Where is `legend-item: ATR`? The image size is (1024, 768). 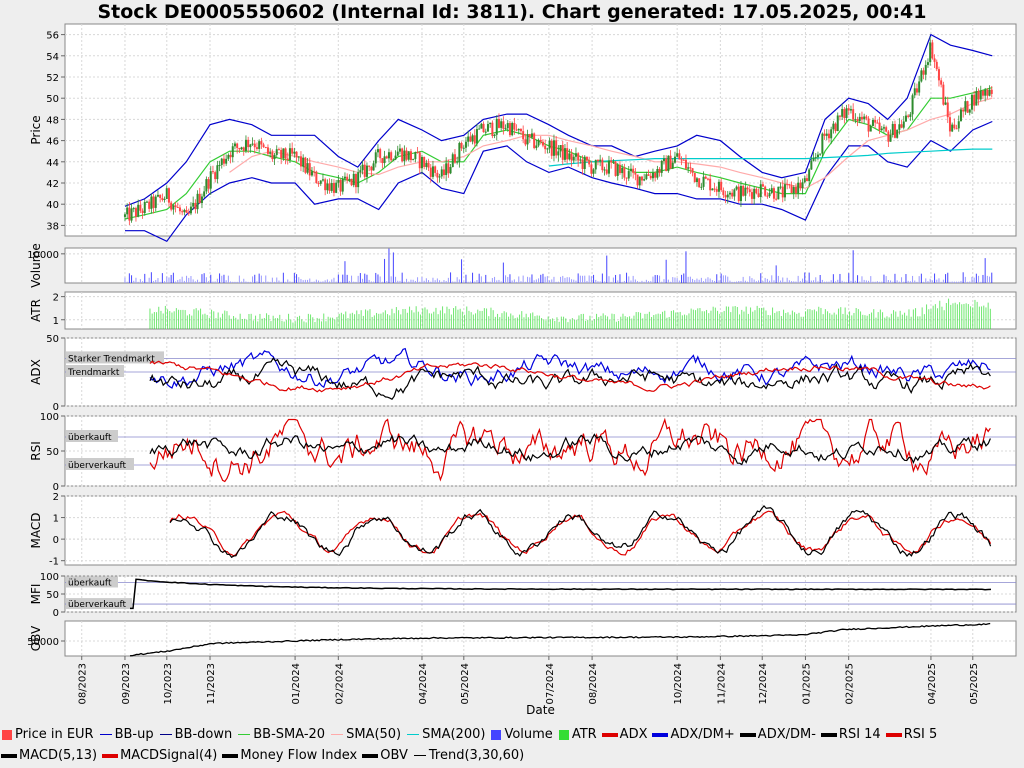 legend-item: ATR is located at coordinates (577, 734).